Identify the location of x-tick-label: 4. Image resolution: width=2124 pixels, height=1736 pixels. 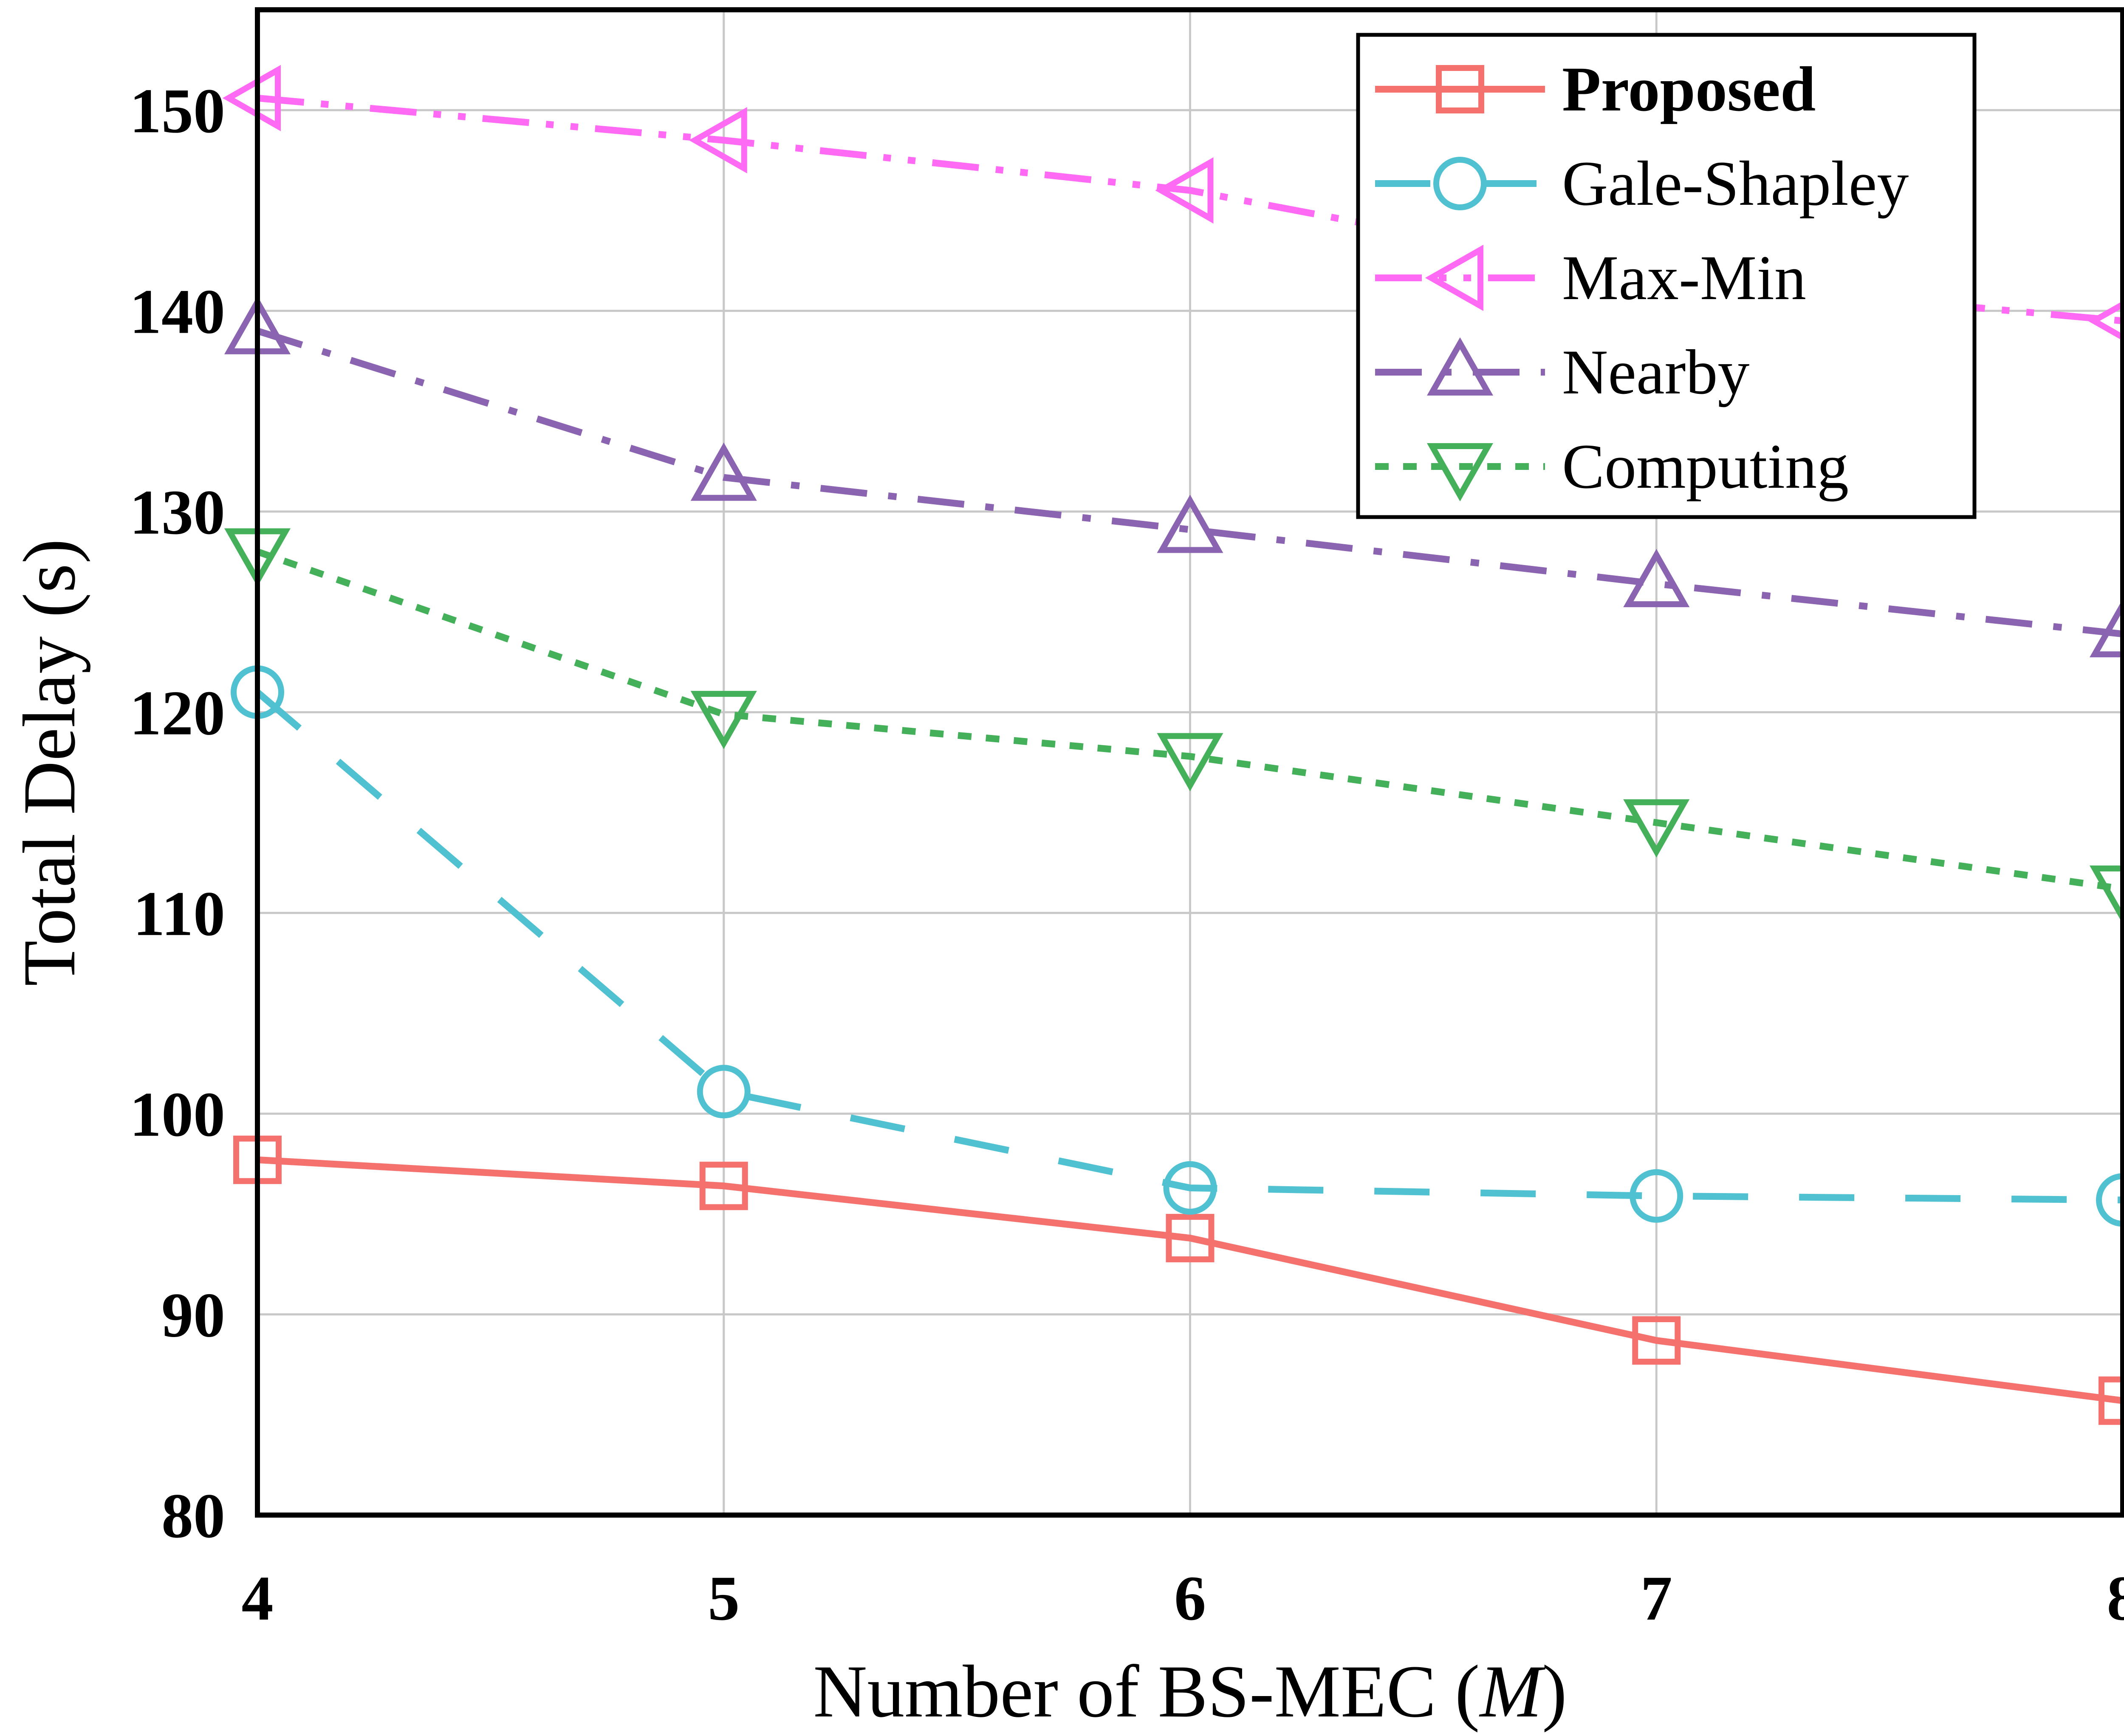
(258, 1598).